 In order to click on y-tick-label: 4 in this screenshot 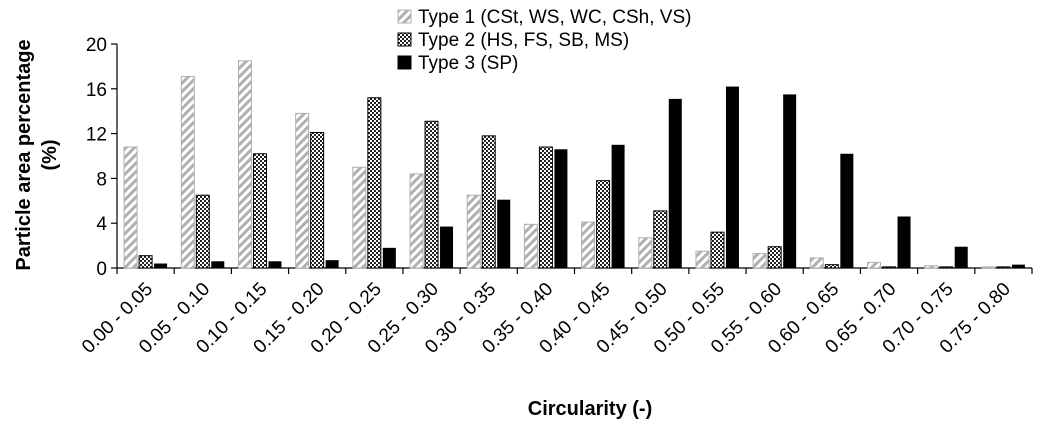, I will do `click(101, 224)`.